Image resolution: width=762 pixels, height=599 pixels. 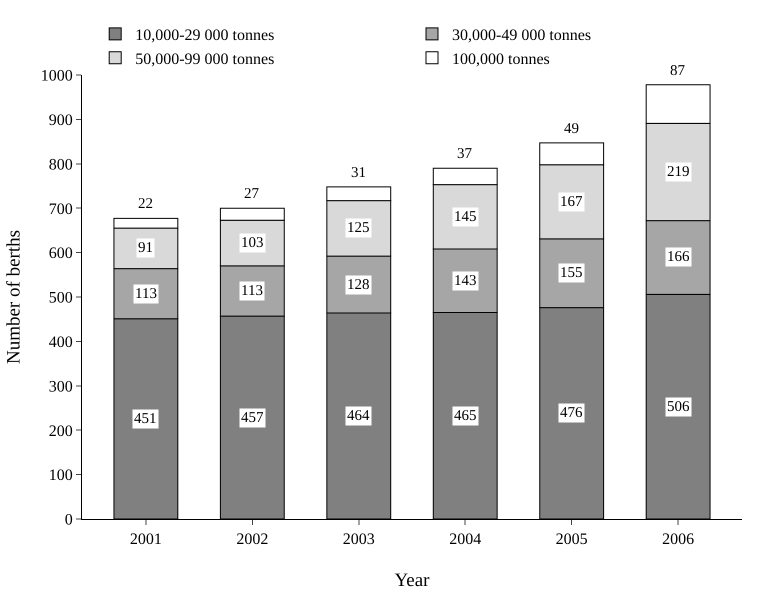 What do you see at coordinates (204, 59) in the screenshot?
I see `legend-label: 50,000-99 000 tonnes` at bounding box center [204, 59].